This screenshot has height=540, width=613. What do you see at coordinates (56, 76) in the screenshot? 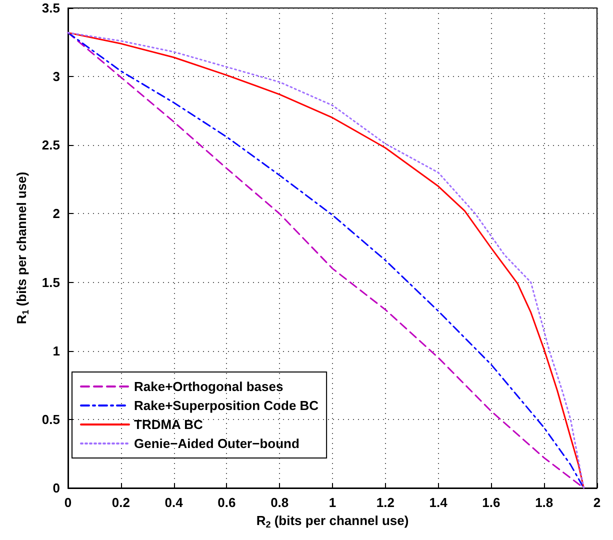
I see `y-tick-label: 3` at bounding box center [56, 76].